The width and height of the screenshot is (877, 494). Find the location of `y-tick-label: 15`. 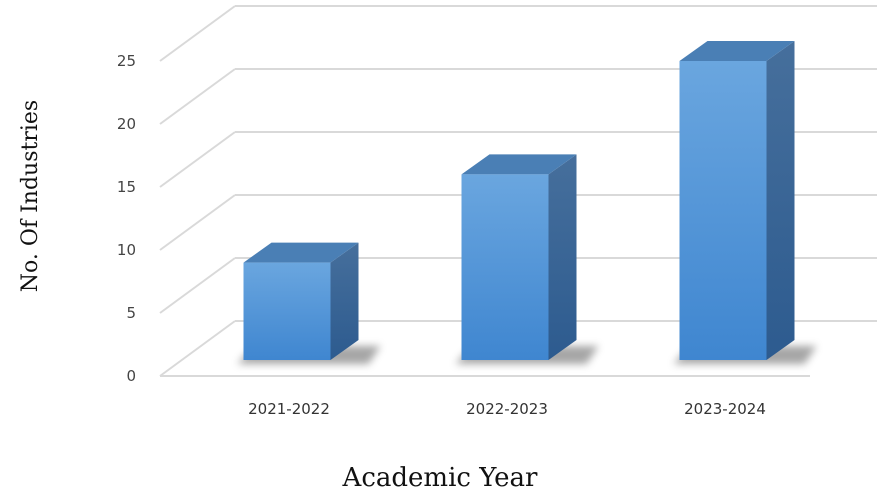

y-tick-label: 15 is located at coordinates (126, 187).